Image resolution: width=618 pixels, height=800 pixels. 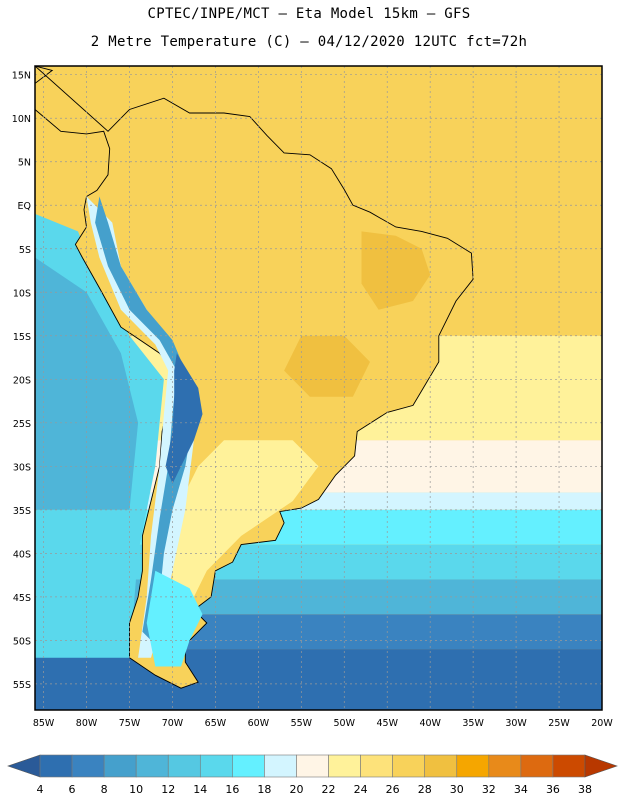 What do you see at coordinates (130, 723) in the screenshot?
I see `lon-label: 75W` at bounding box center [130, 723].